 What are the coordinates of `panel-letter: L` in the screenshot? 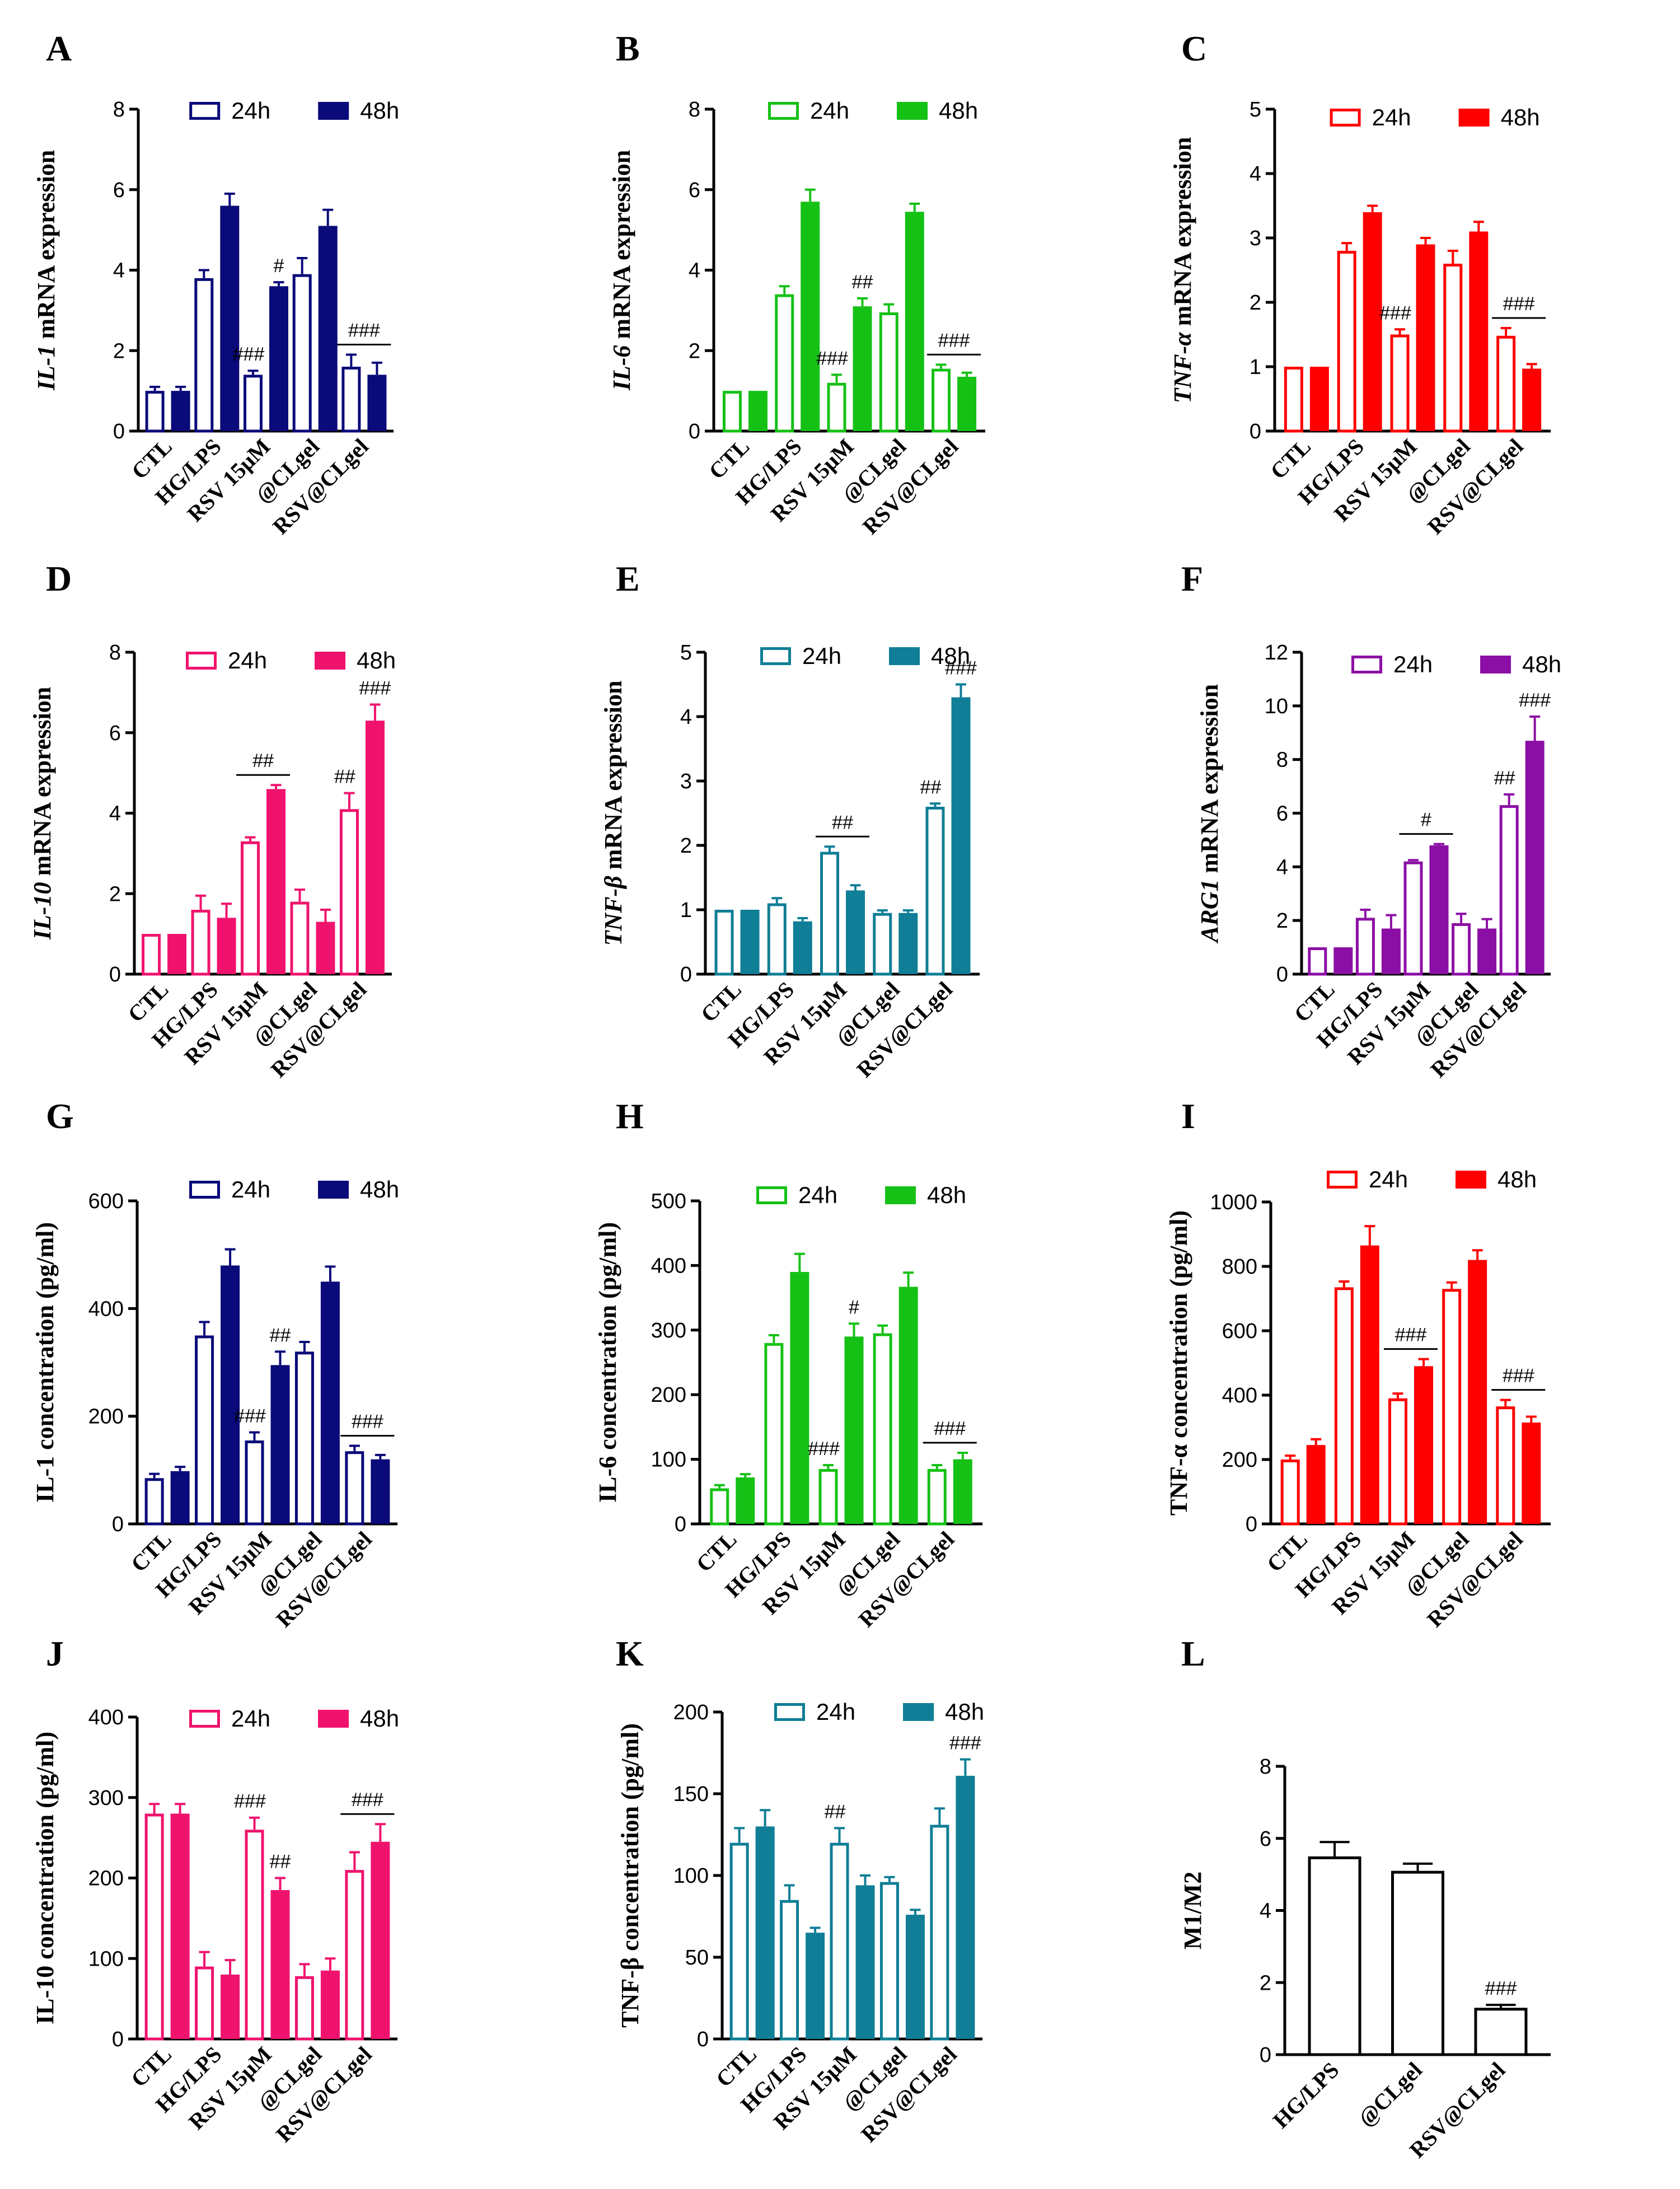 It's located at (1193, 1654).